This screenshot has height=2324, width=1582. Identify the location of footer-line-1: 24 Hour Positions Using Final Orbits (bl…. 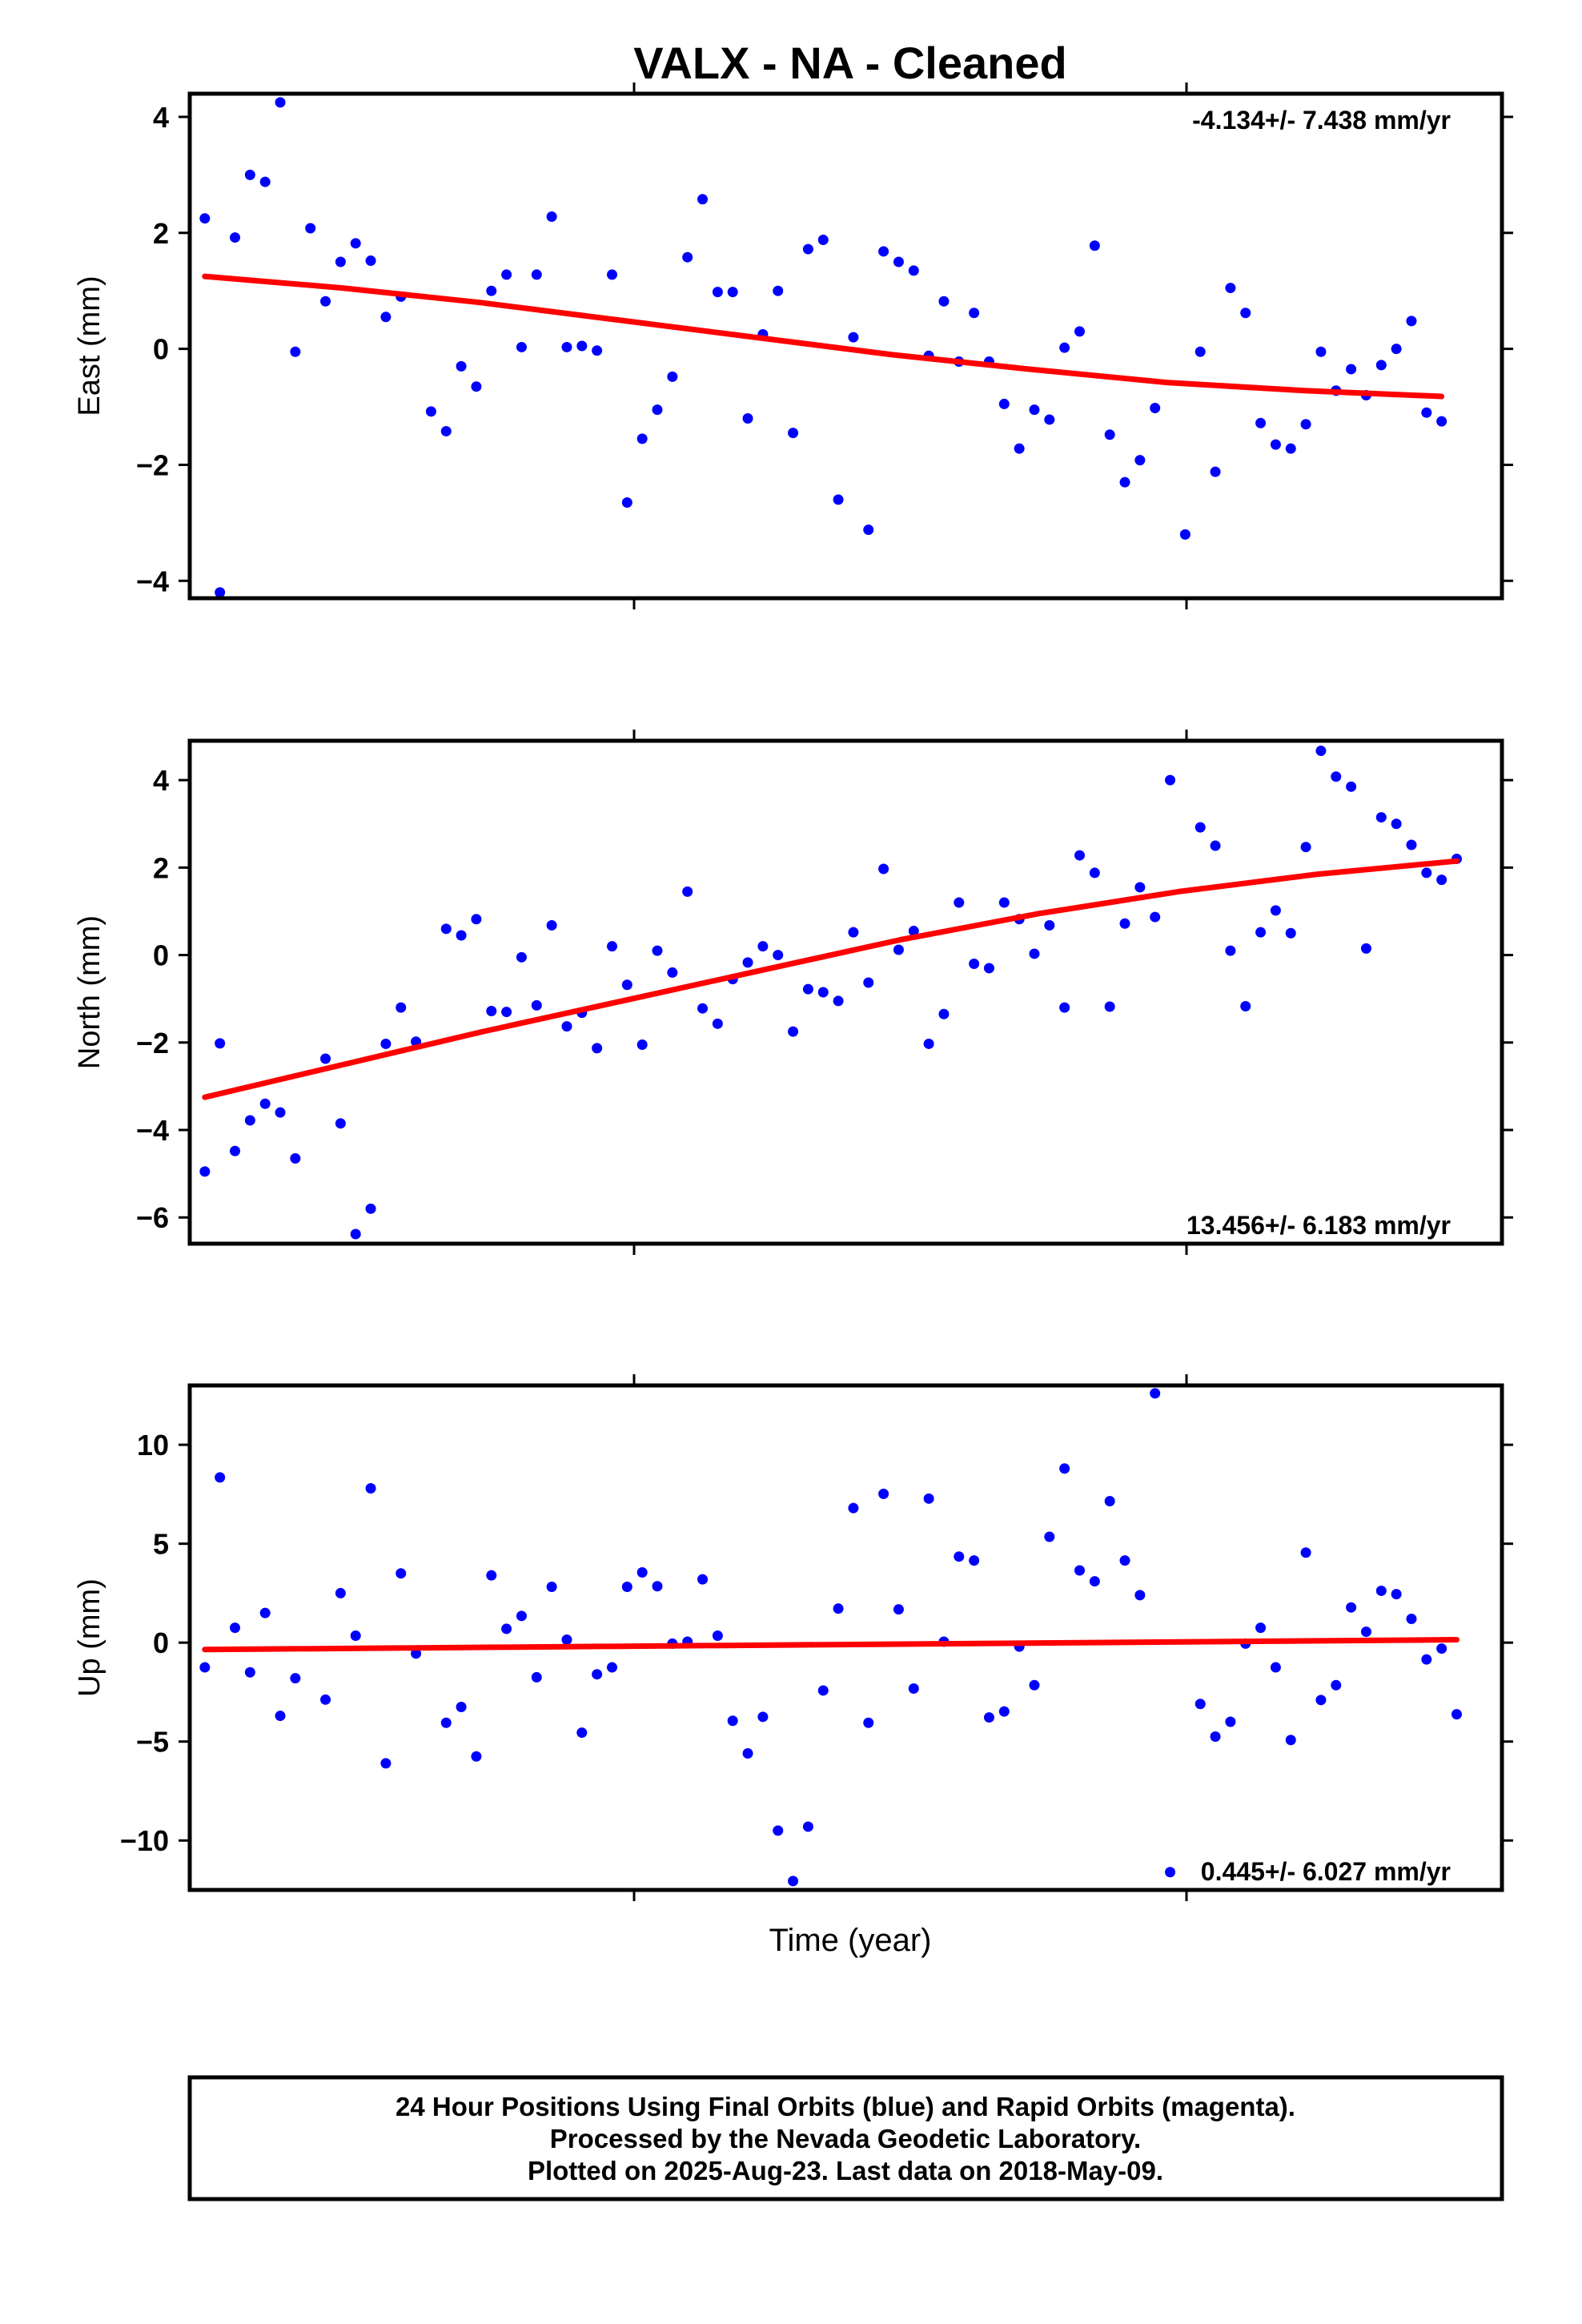
(846, 2106).